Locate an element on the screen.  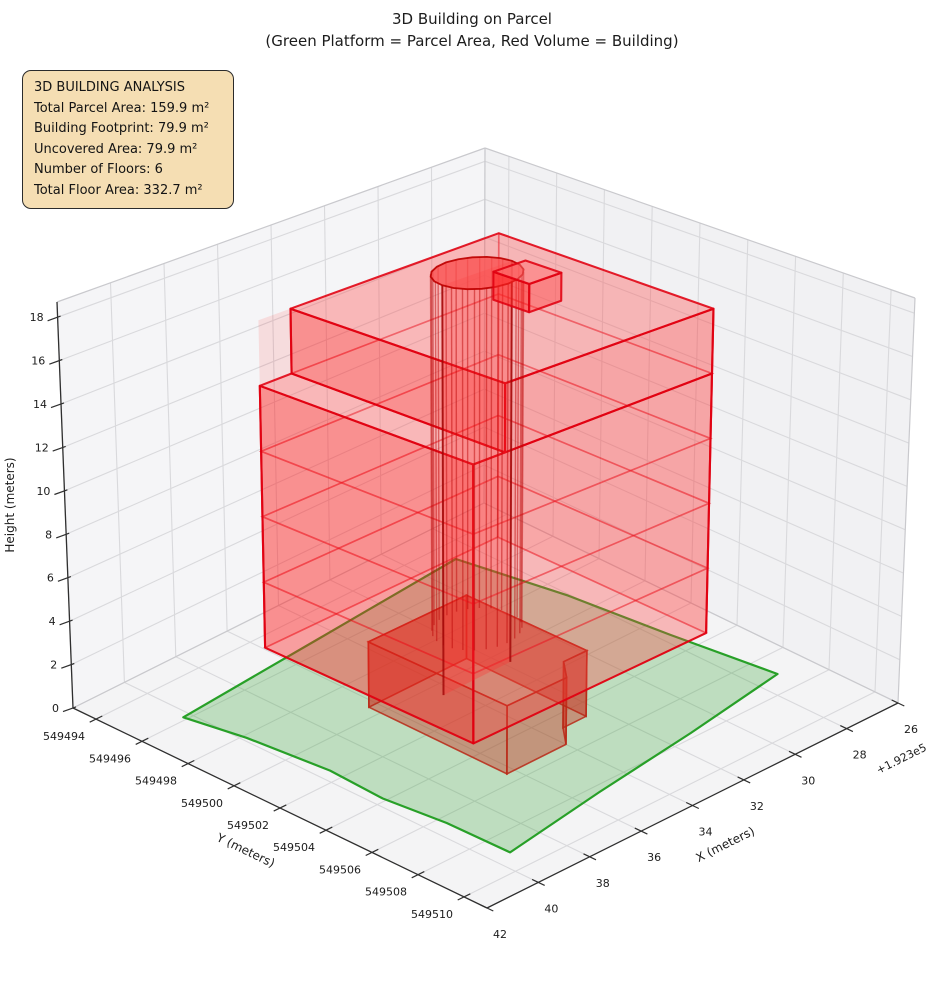
x-tick-label: 34 is located at coordinates (706, 832).